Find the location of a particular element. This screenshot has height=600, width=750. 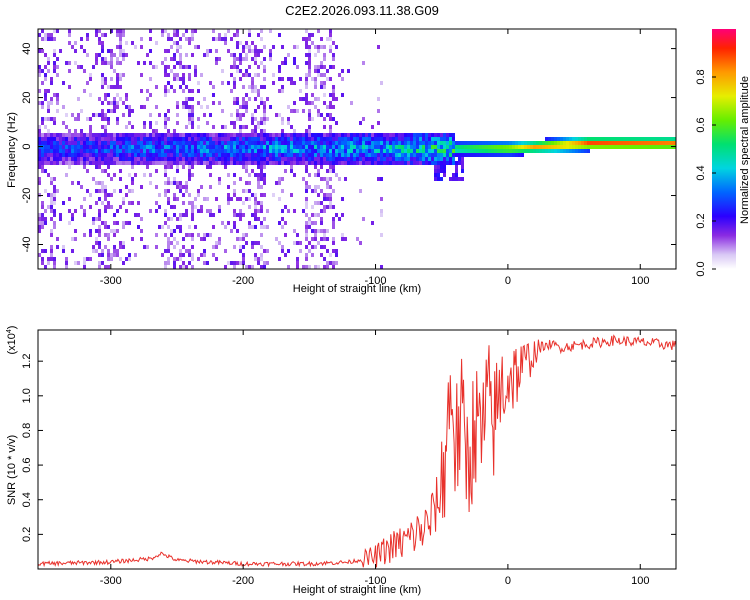

spectrogram-x-tick-label: -100 is located at coordinates (376, 281).